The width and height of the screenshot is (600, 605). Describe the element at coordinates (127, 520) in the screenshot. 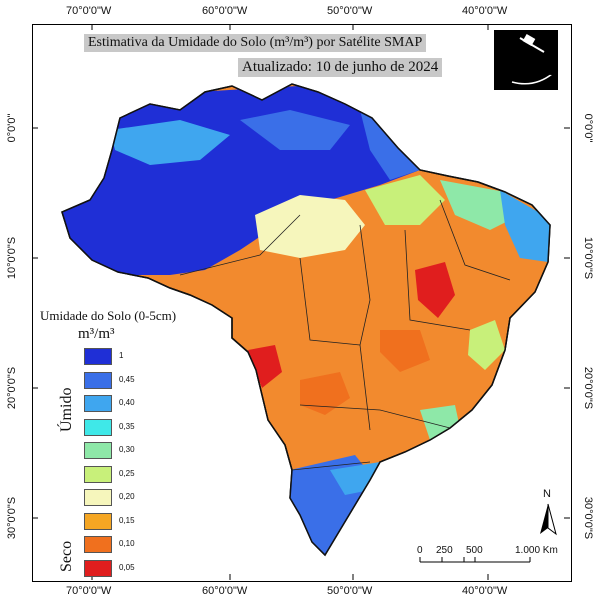

I see `legend-value-label: 0,15` at that location.